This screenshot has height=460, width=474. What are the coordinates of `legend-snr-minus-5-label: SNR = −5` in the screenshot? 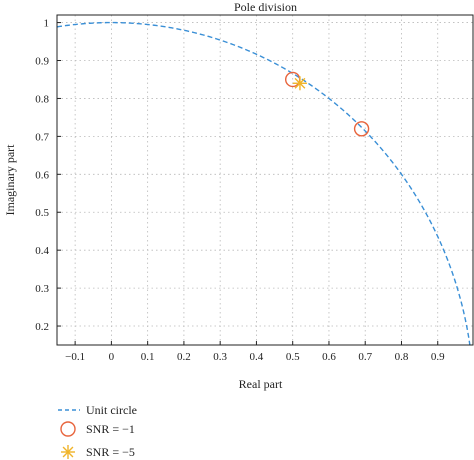 It's located at (110, 452).